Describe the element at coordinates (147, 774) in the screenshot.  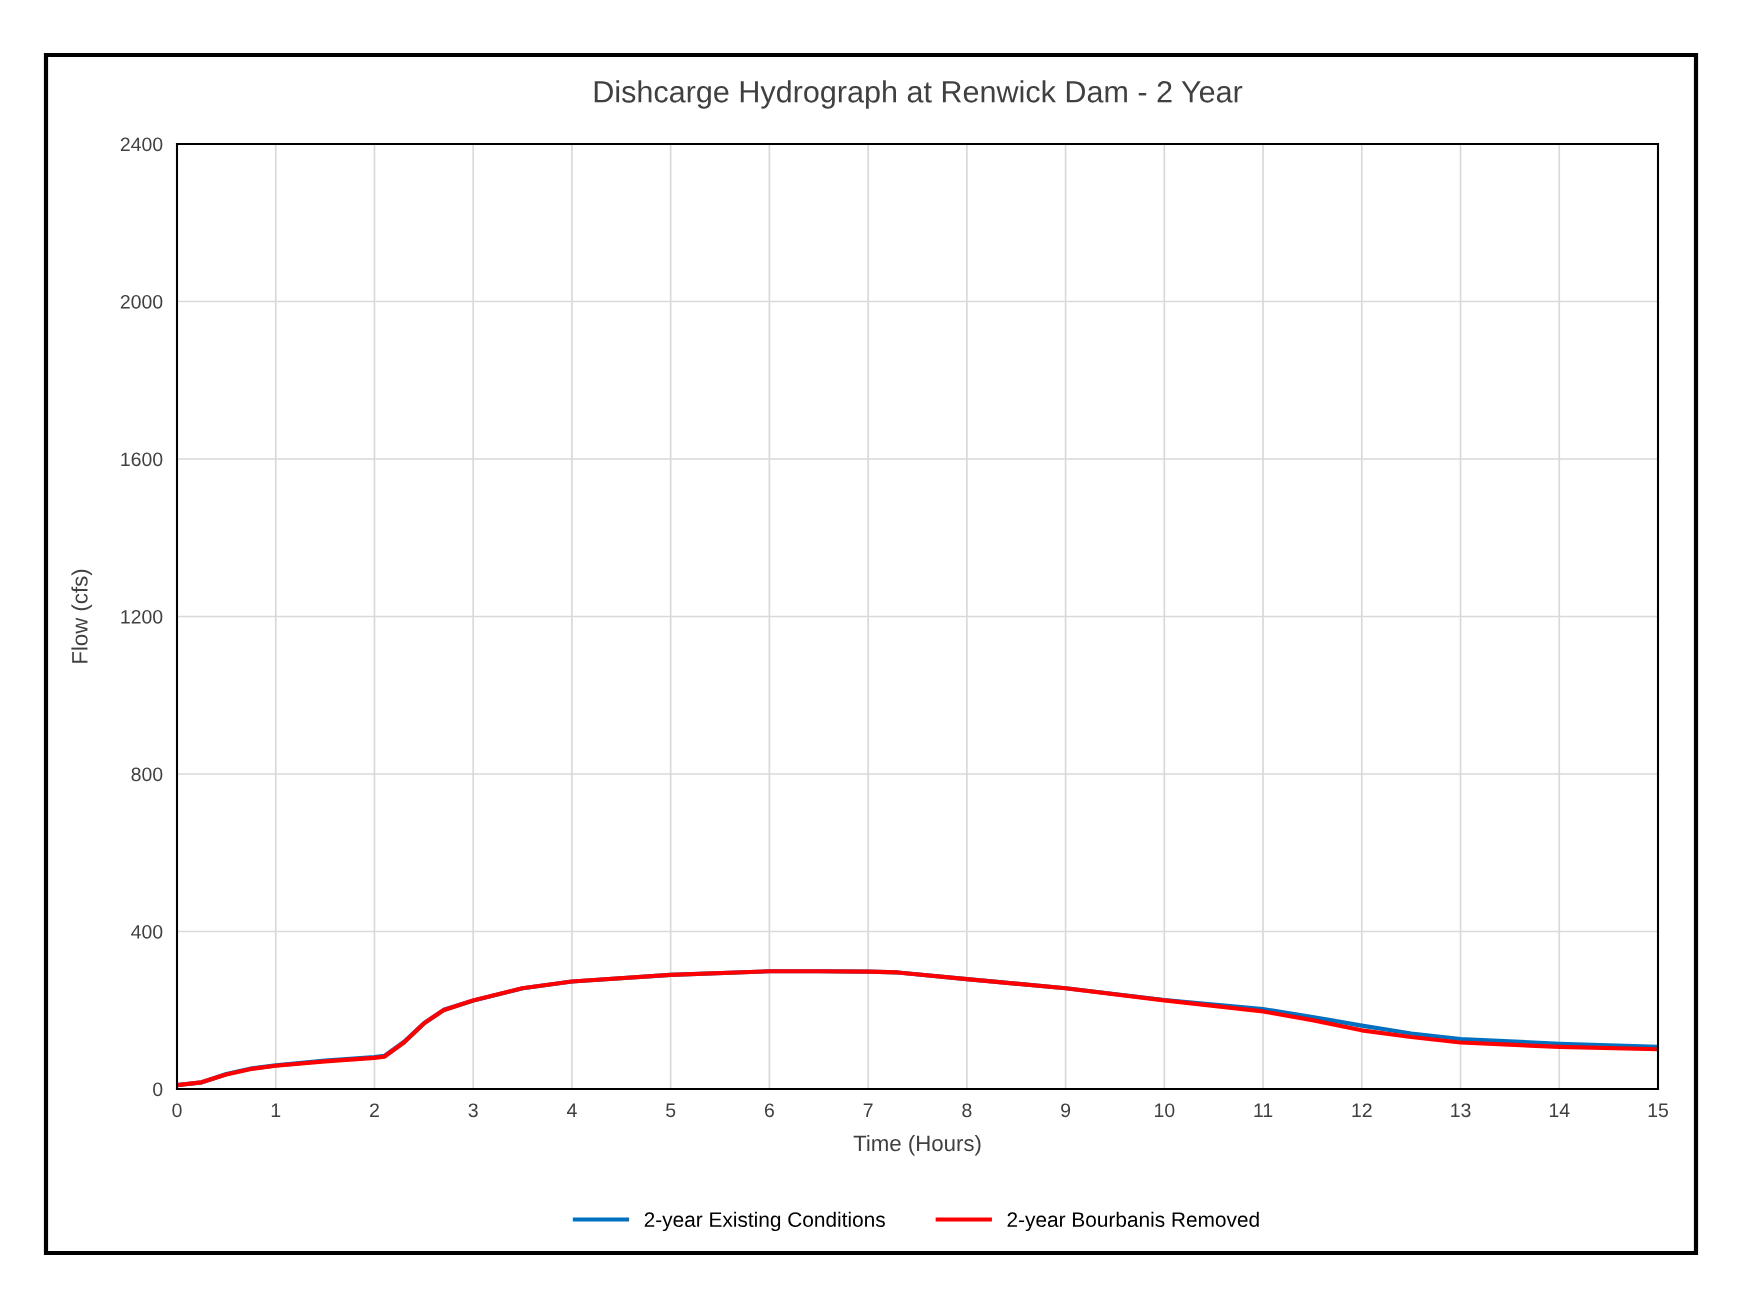
I see `y-tick-label: 800` at that location.